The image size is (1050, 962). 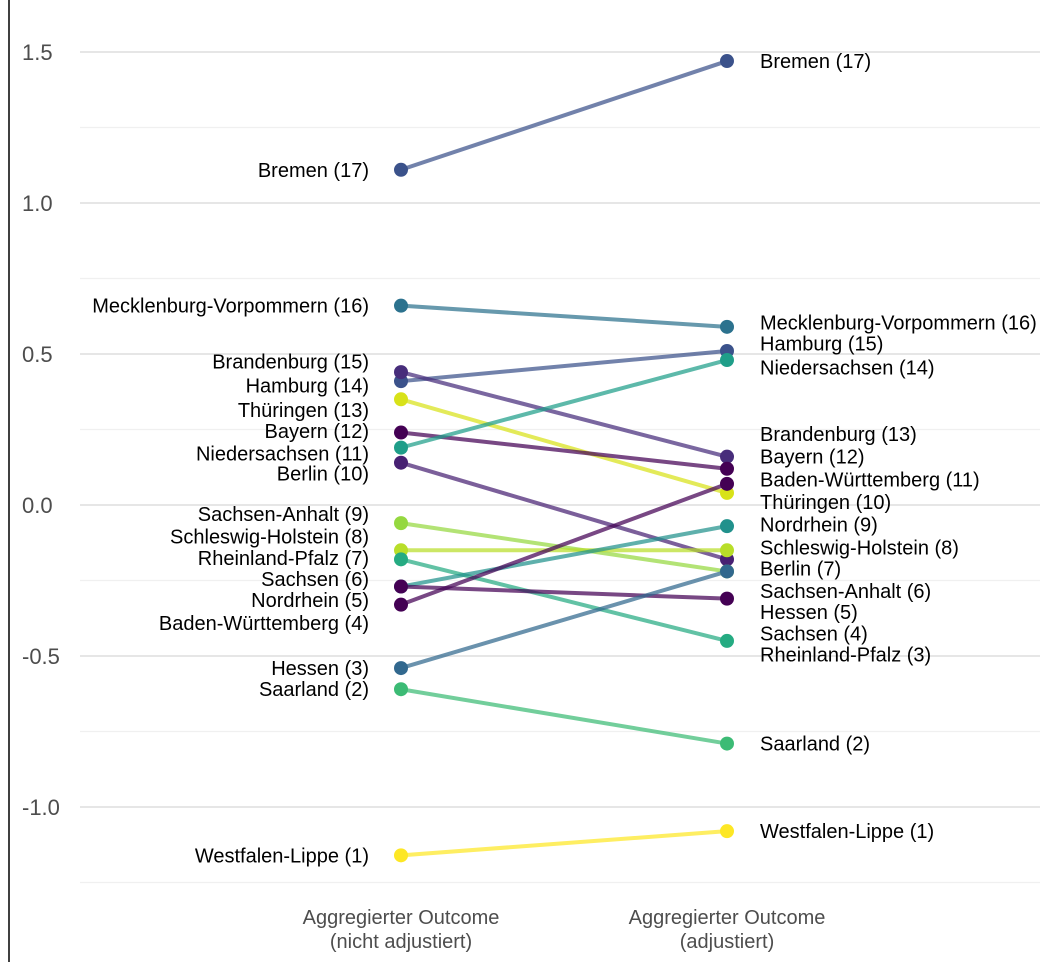 I want to click on left-point-label: Hamburg (14), so click(x=307, y=387).